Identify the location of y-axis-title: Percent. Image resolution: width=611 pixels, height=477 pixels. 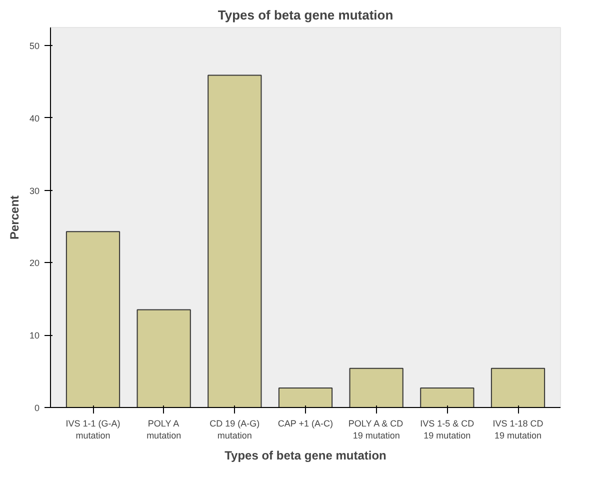
(14, 217).